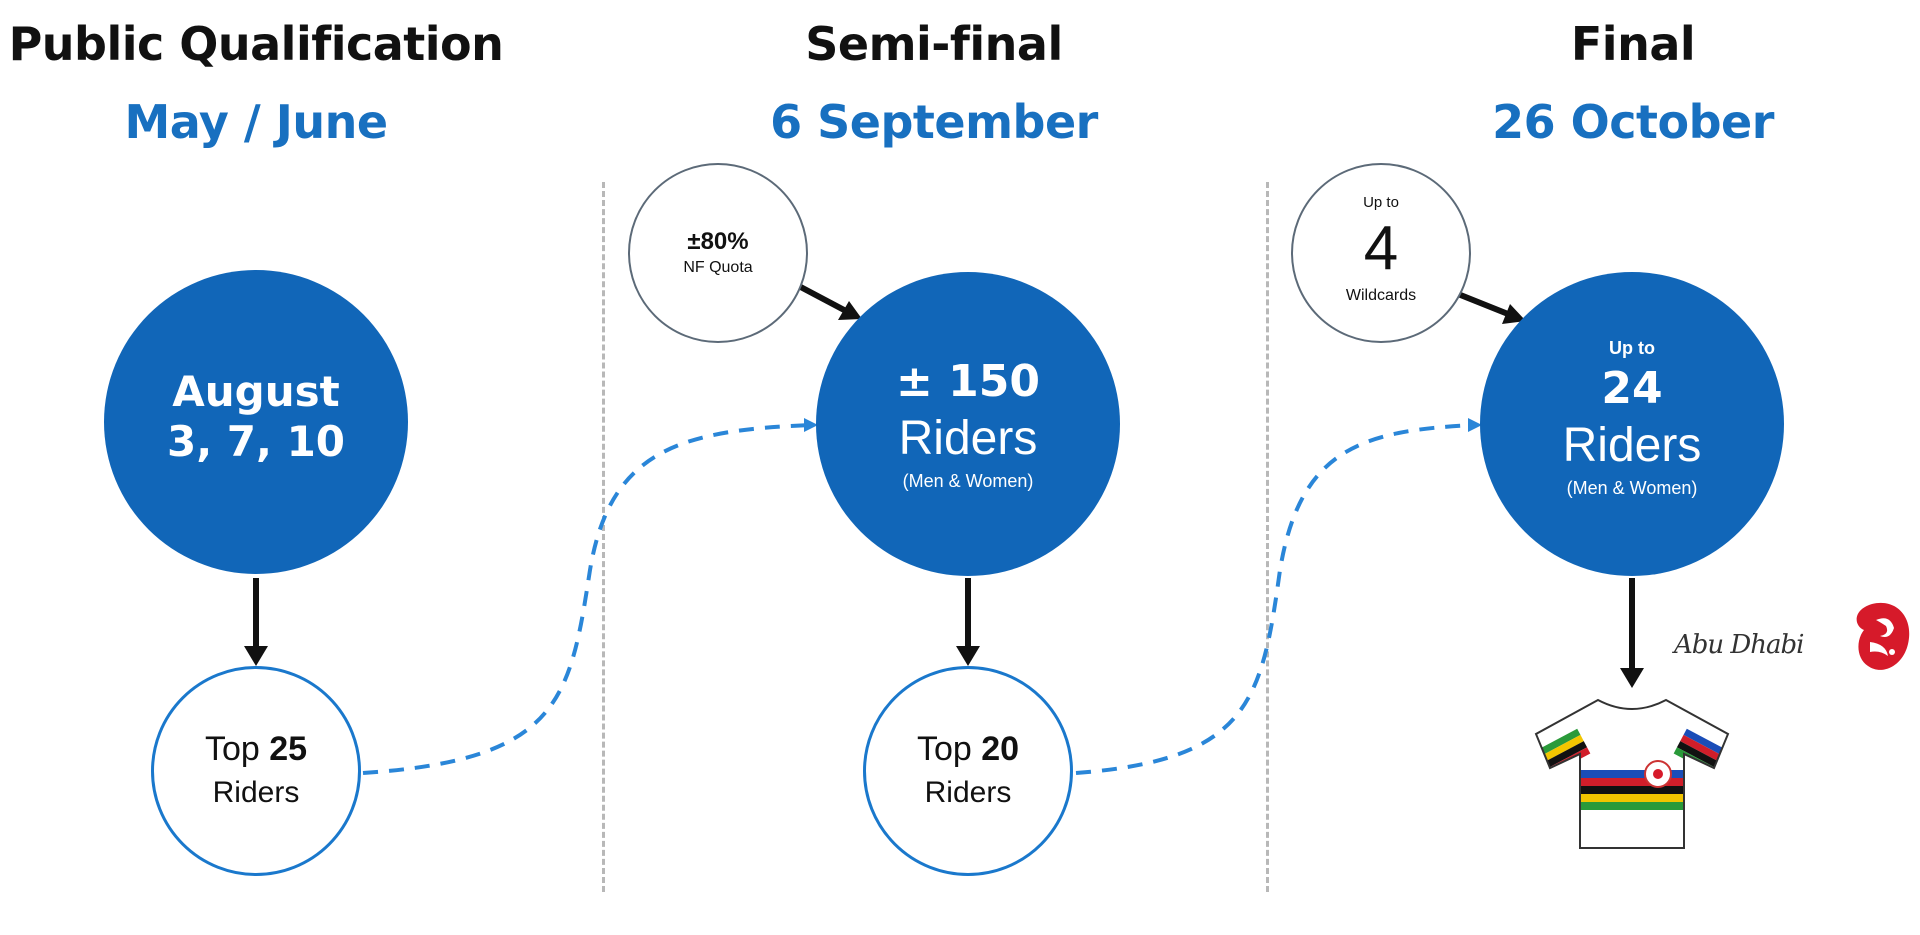  Describe the element at coordinates (1632, 488) in the screenshot. I see `final-note: (Men & Women)` at that location.